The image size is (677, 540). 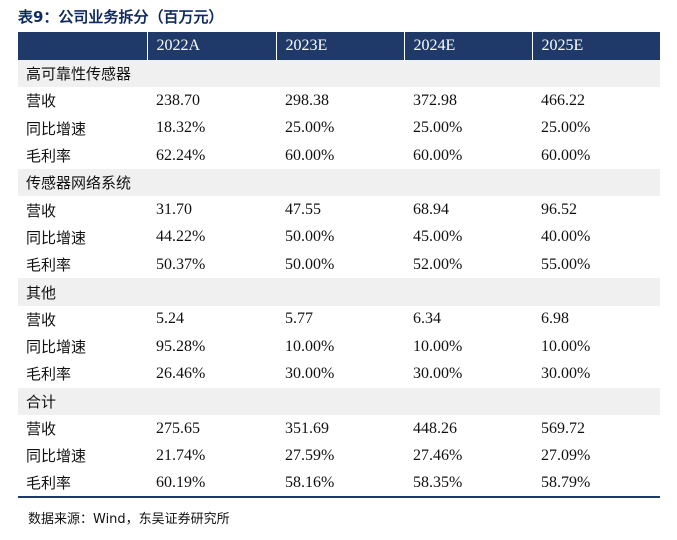 I want to click on table-row: 营收 5.24 5.77 6.34 6.98, so click(x=339, y=319).